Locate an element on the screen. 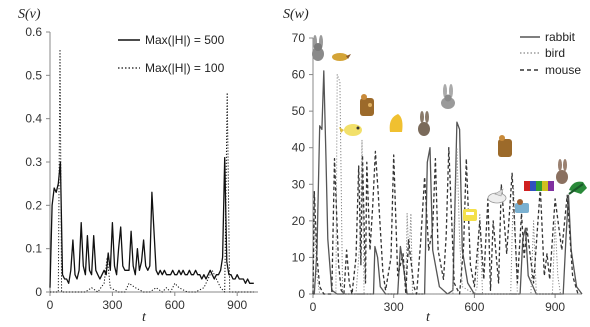 This screenshot has width=590, height=327. right-ytick-label: 60 is located at coordinates (299, 75).